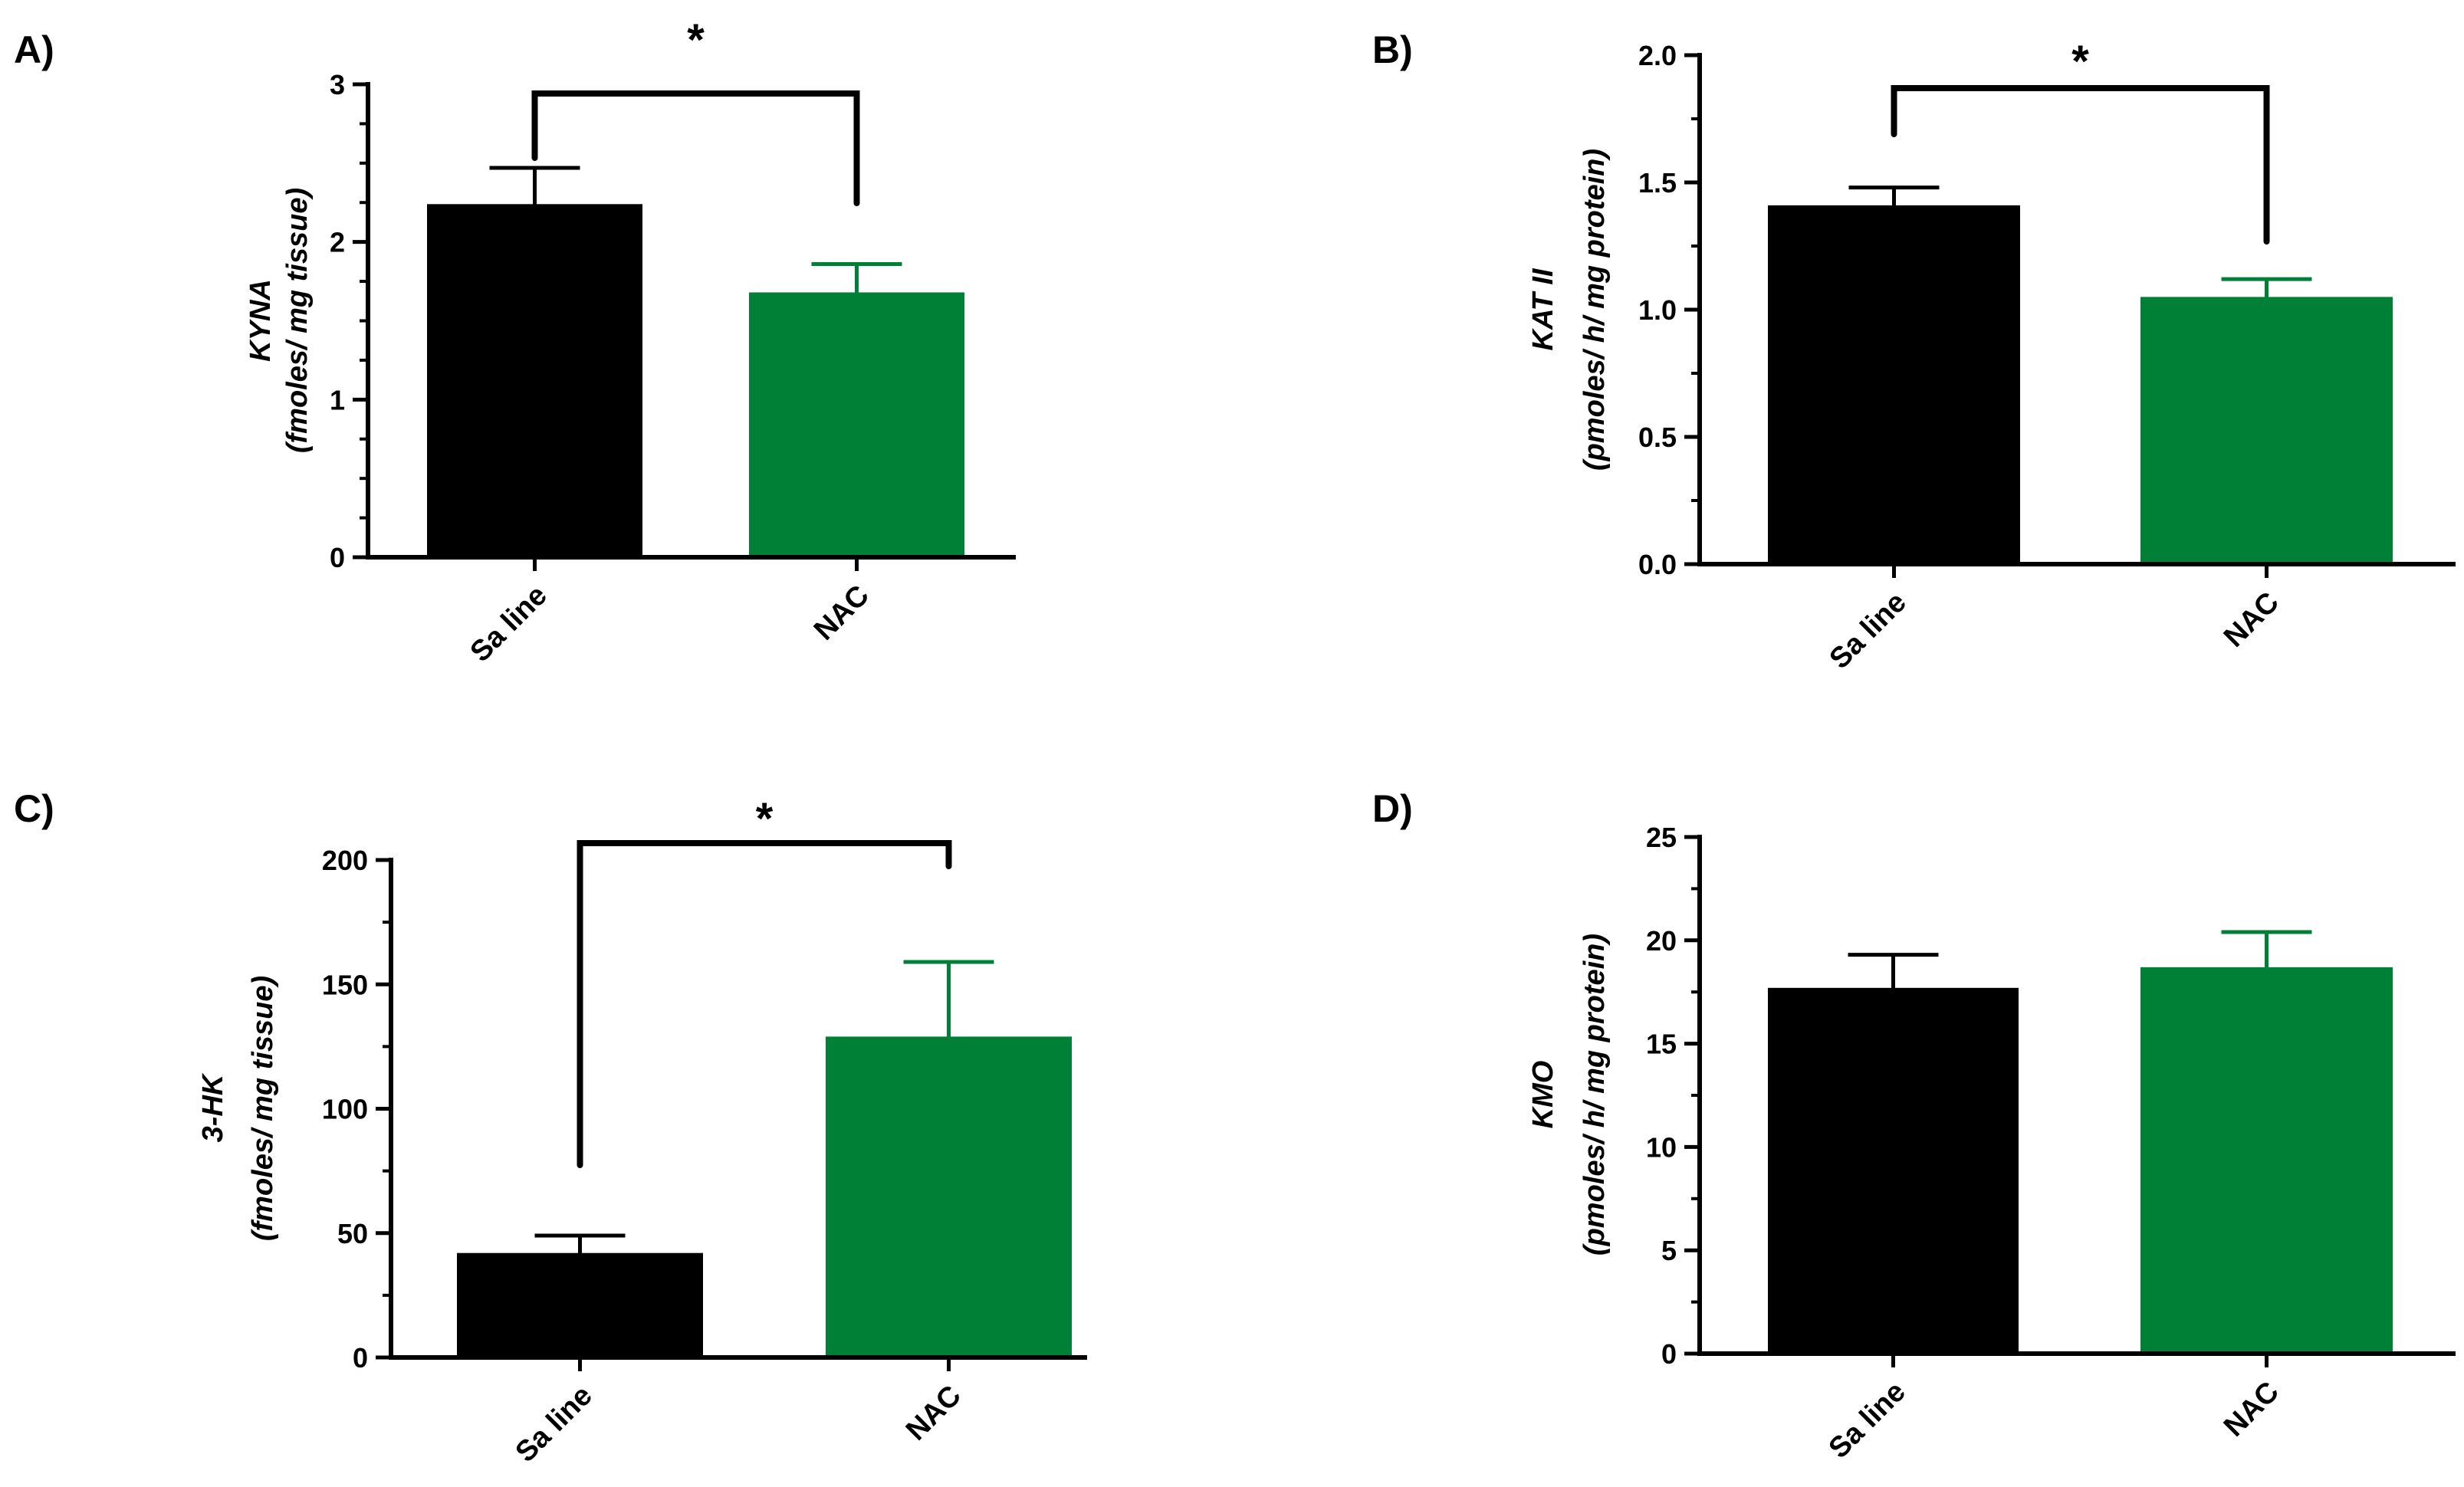 The height and width of the screenshot is (1487, 2464). Describe the element at coordinates (337, 399) in the screenshot. I see `y-tick-label: 1` at that location.